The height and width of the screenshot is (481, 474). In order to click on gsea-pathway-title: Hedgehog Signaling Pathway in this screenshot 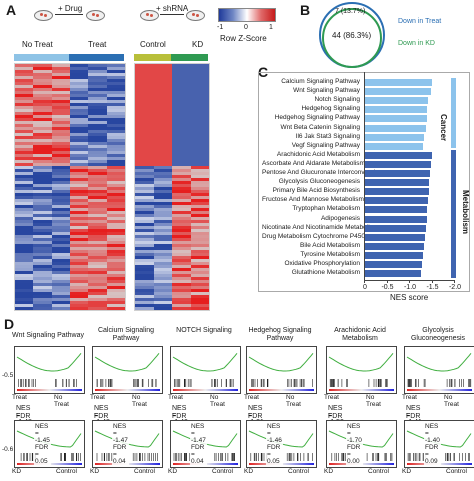, I will do `click(280, 334)`.